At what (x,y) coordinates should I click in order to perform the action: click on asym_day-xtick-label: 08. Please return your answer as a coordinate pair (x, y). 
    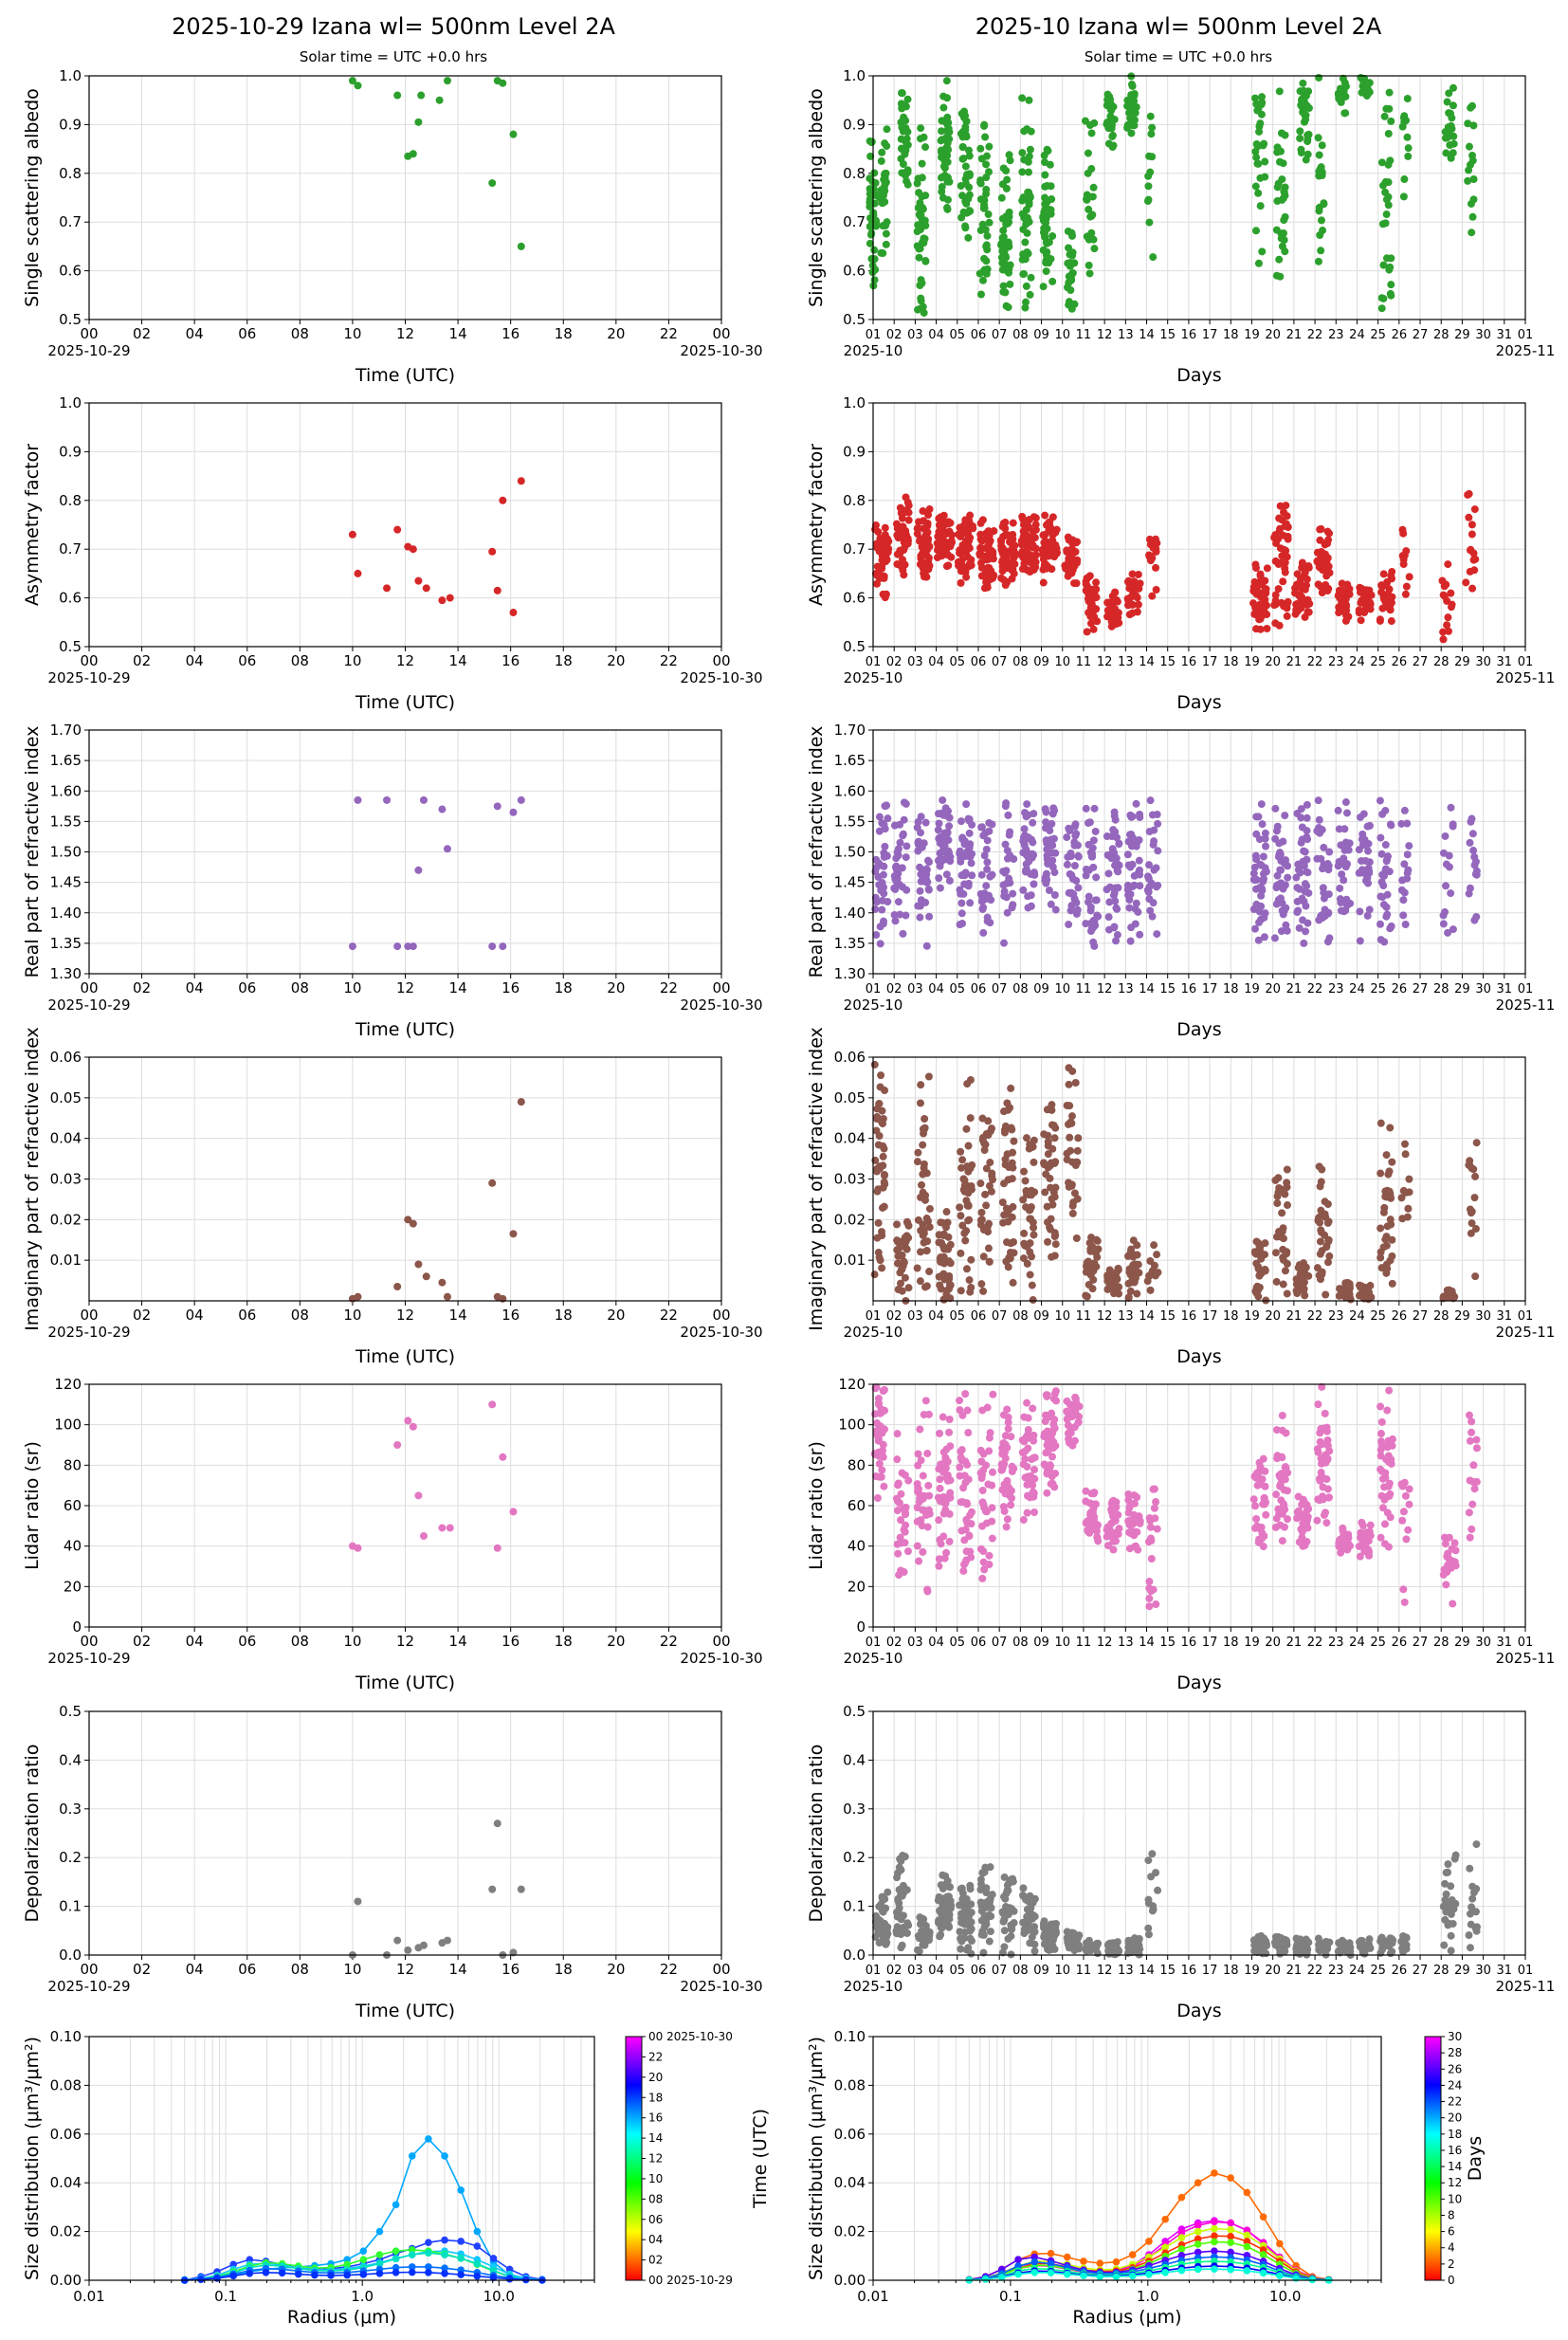
    Looking at the image, I should click on (300, 660).